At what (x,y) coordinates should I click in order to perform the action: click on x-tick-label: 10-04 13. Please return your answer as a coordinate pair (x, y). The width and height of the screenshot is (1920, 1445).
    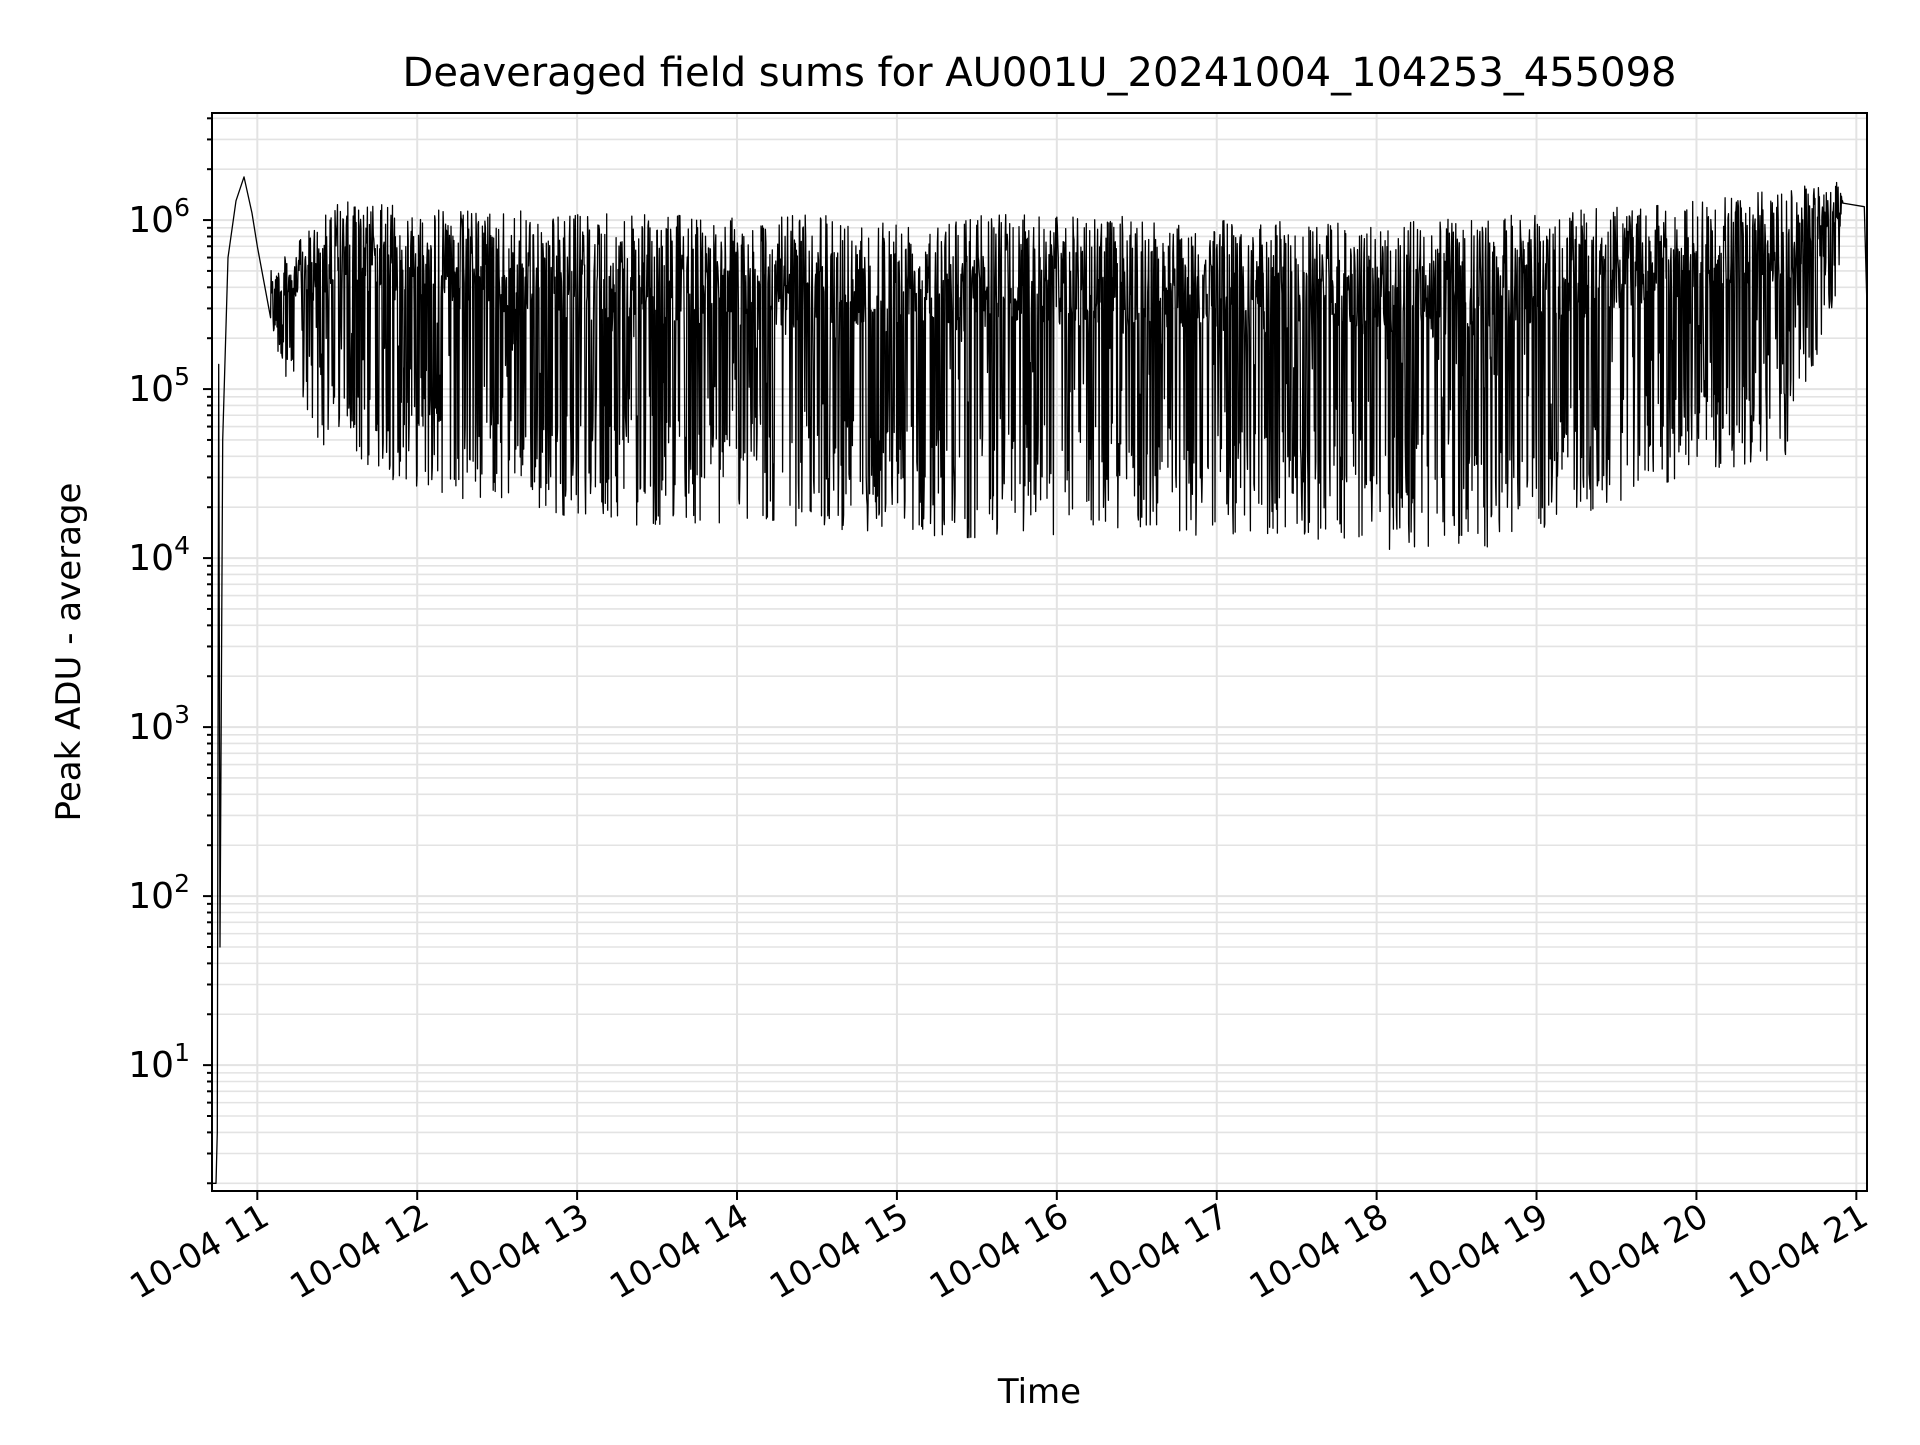
    Looking at the image, I should click on (519, 1251).